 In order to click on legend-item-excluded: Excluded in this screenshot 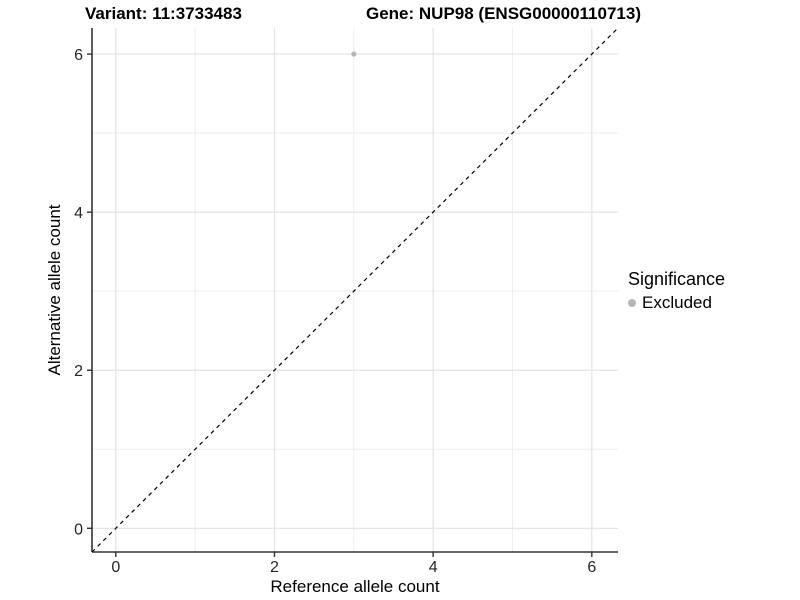, I will do `click(676, 303)`.